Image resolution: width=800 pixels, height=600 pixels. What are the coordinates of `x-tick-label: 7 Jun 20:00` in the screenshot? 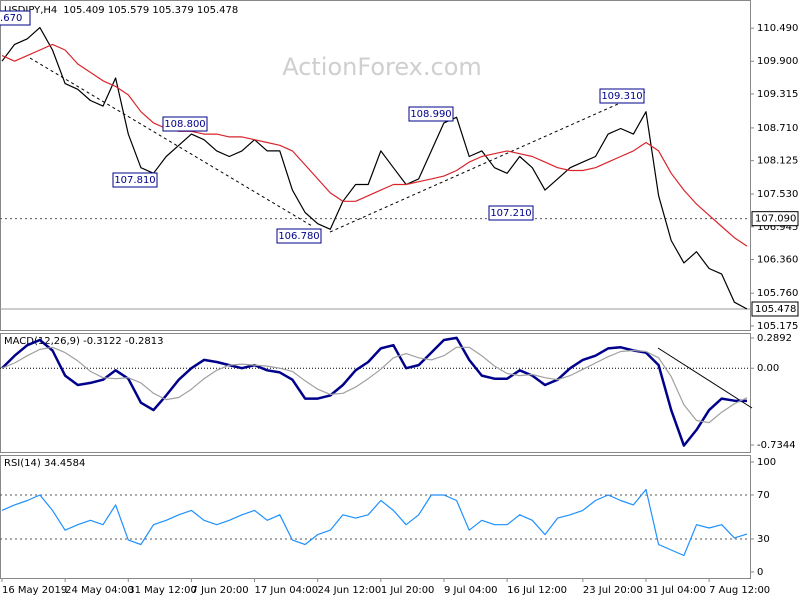 It's located at (219, 590).